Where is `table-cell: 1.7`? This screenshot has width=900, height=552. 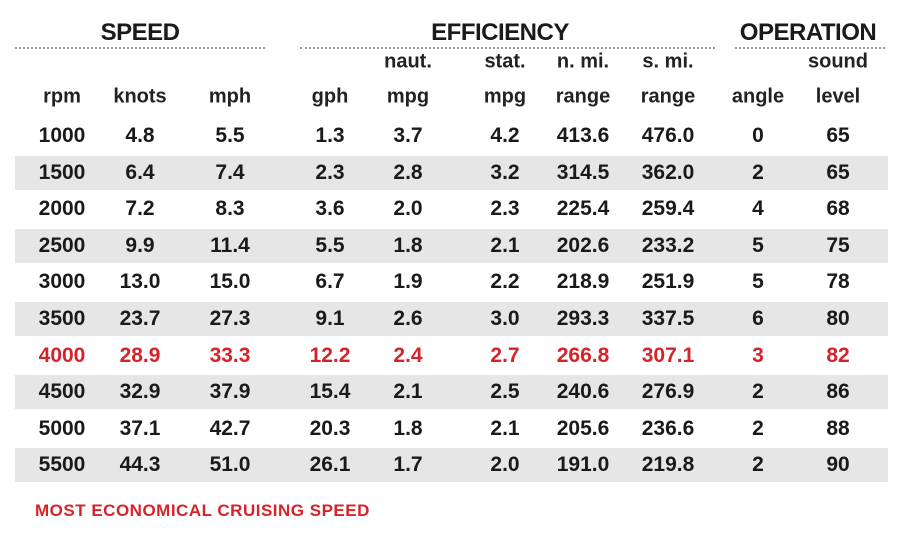 table-cell: 1.7 is located at coordinates (408, 465).